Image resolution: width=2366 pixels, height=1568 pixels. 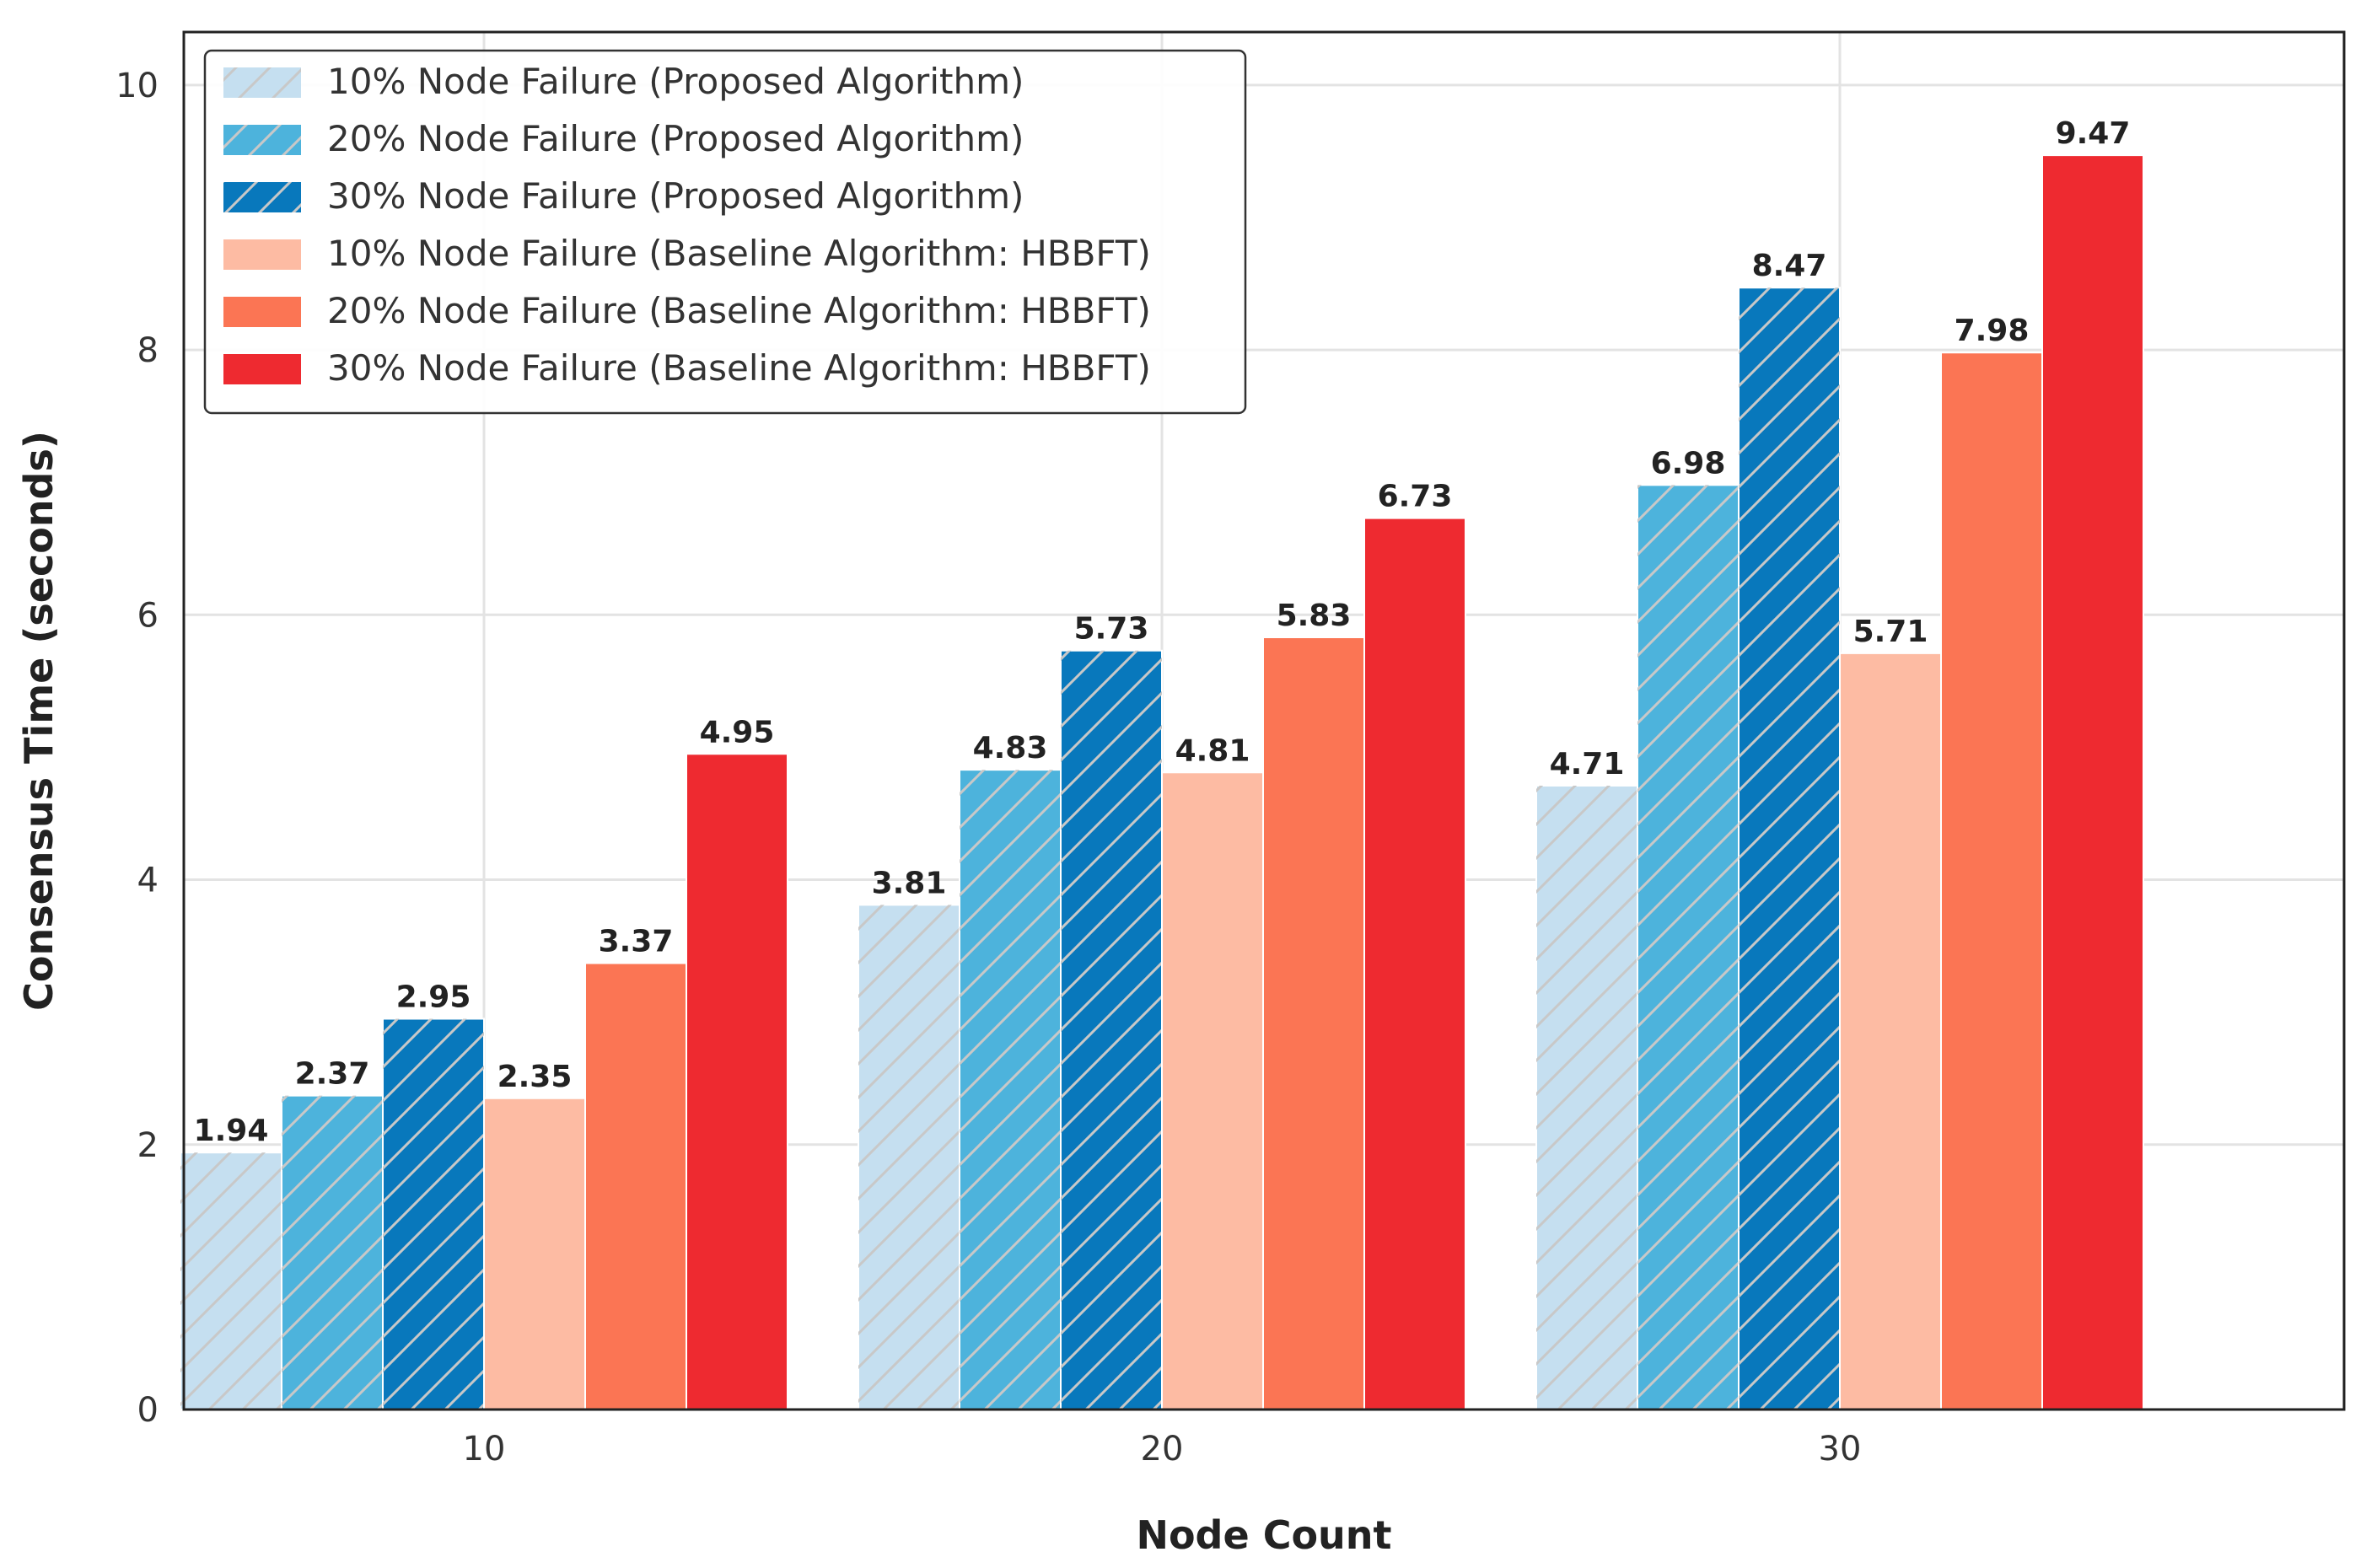 I want to click on x-tick-label: 30, so click(x=1840, y=1450).